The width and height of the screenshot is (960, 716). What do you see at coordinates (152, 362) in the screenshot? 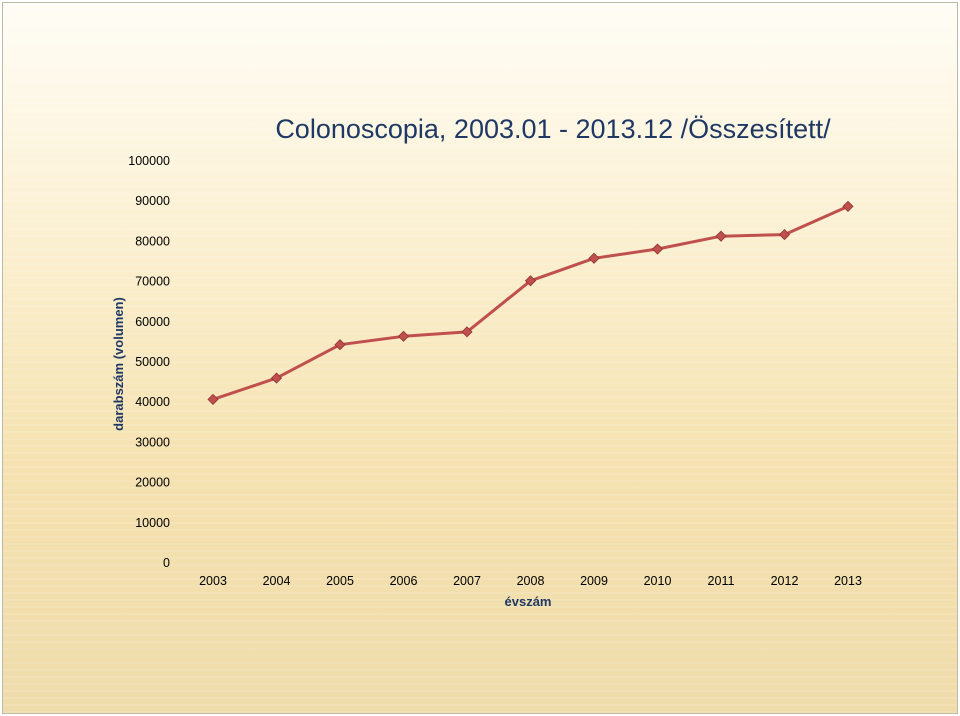
I see `y-tick-label: 50000` at bounding box center [152, 362].